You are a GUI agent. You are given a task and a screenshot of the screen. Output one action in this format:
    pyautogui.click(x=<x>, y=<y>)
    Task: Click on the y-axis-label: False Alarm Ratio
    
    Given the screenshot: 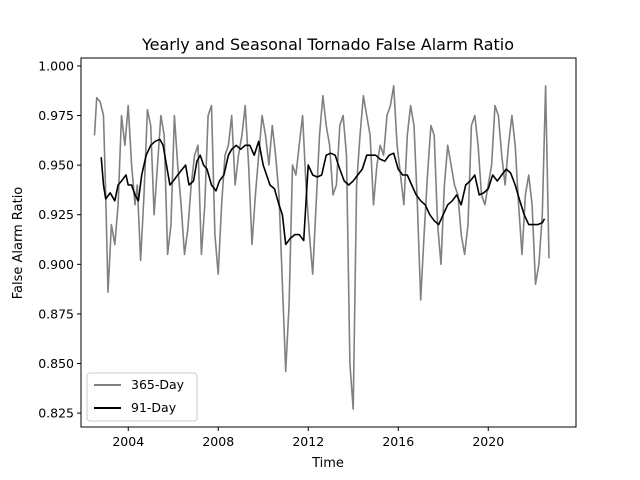 What is the action you would take?
    pyautogui.click(x=18, y=243)
    